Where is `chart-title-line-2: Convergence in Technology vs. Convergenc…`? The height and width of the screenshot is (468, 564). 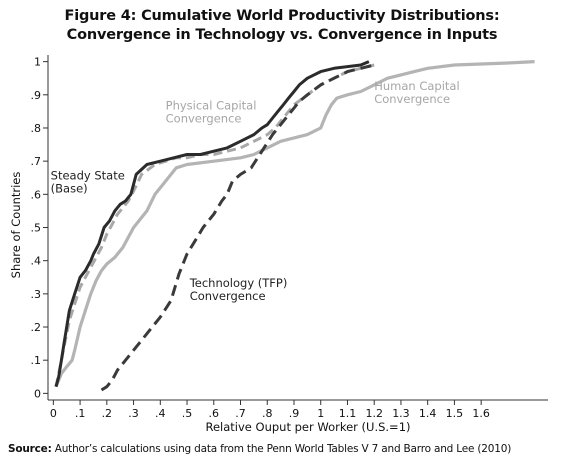 chart-title-line-2: Convergence in Technology vs. Convergenc… is located at coordinates (282, 35).